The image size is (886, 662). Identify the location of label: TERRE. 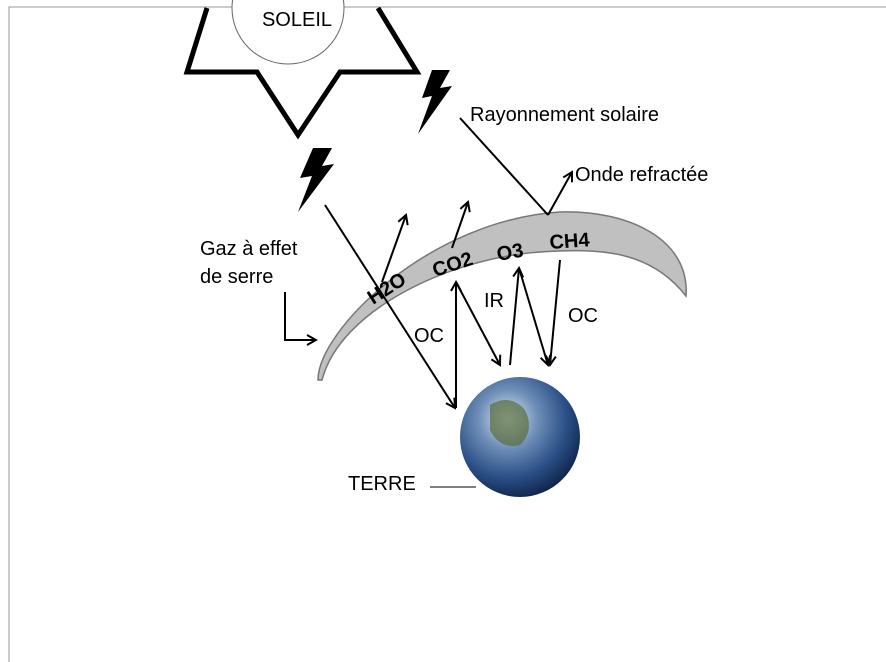
(382, 484).